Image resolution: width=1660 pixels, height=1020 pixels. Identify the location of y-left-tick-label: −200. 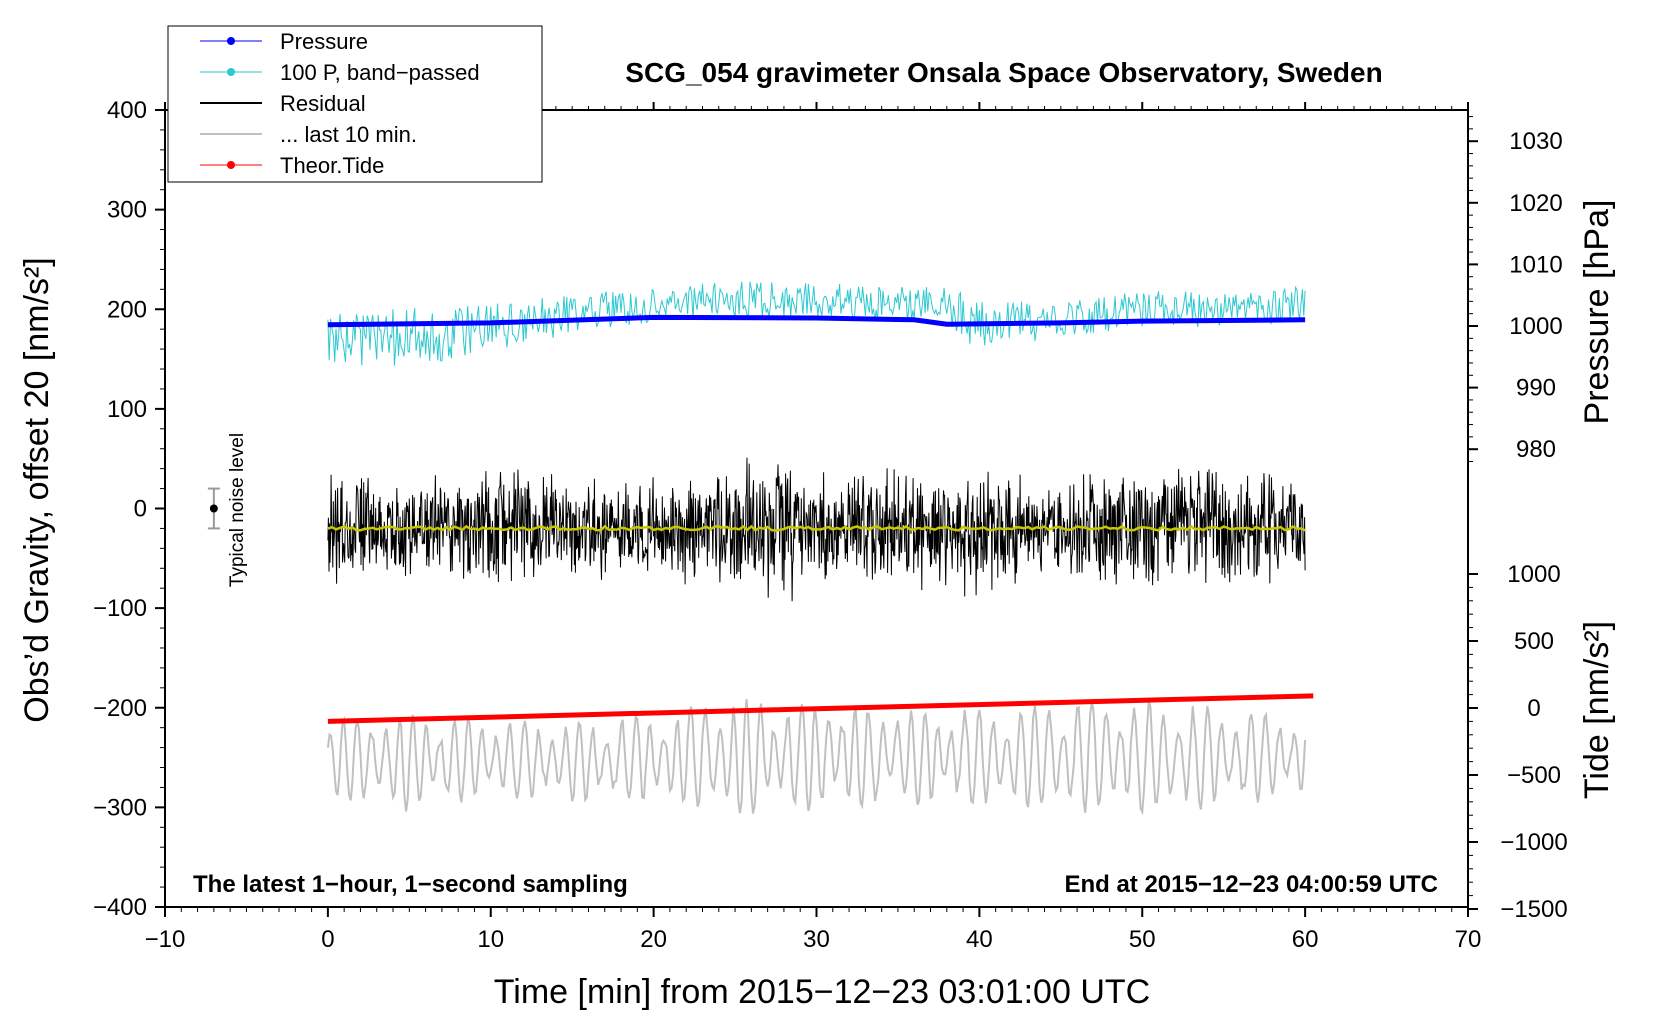
(120, 708).